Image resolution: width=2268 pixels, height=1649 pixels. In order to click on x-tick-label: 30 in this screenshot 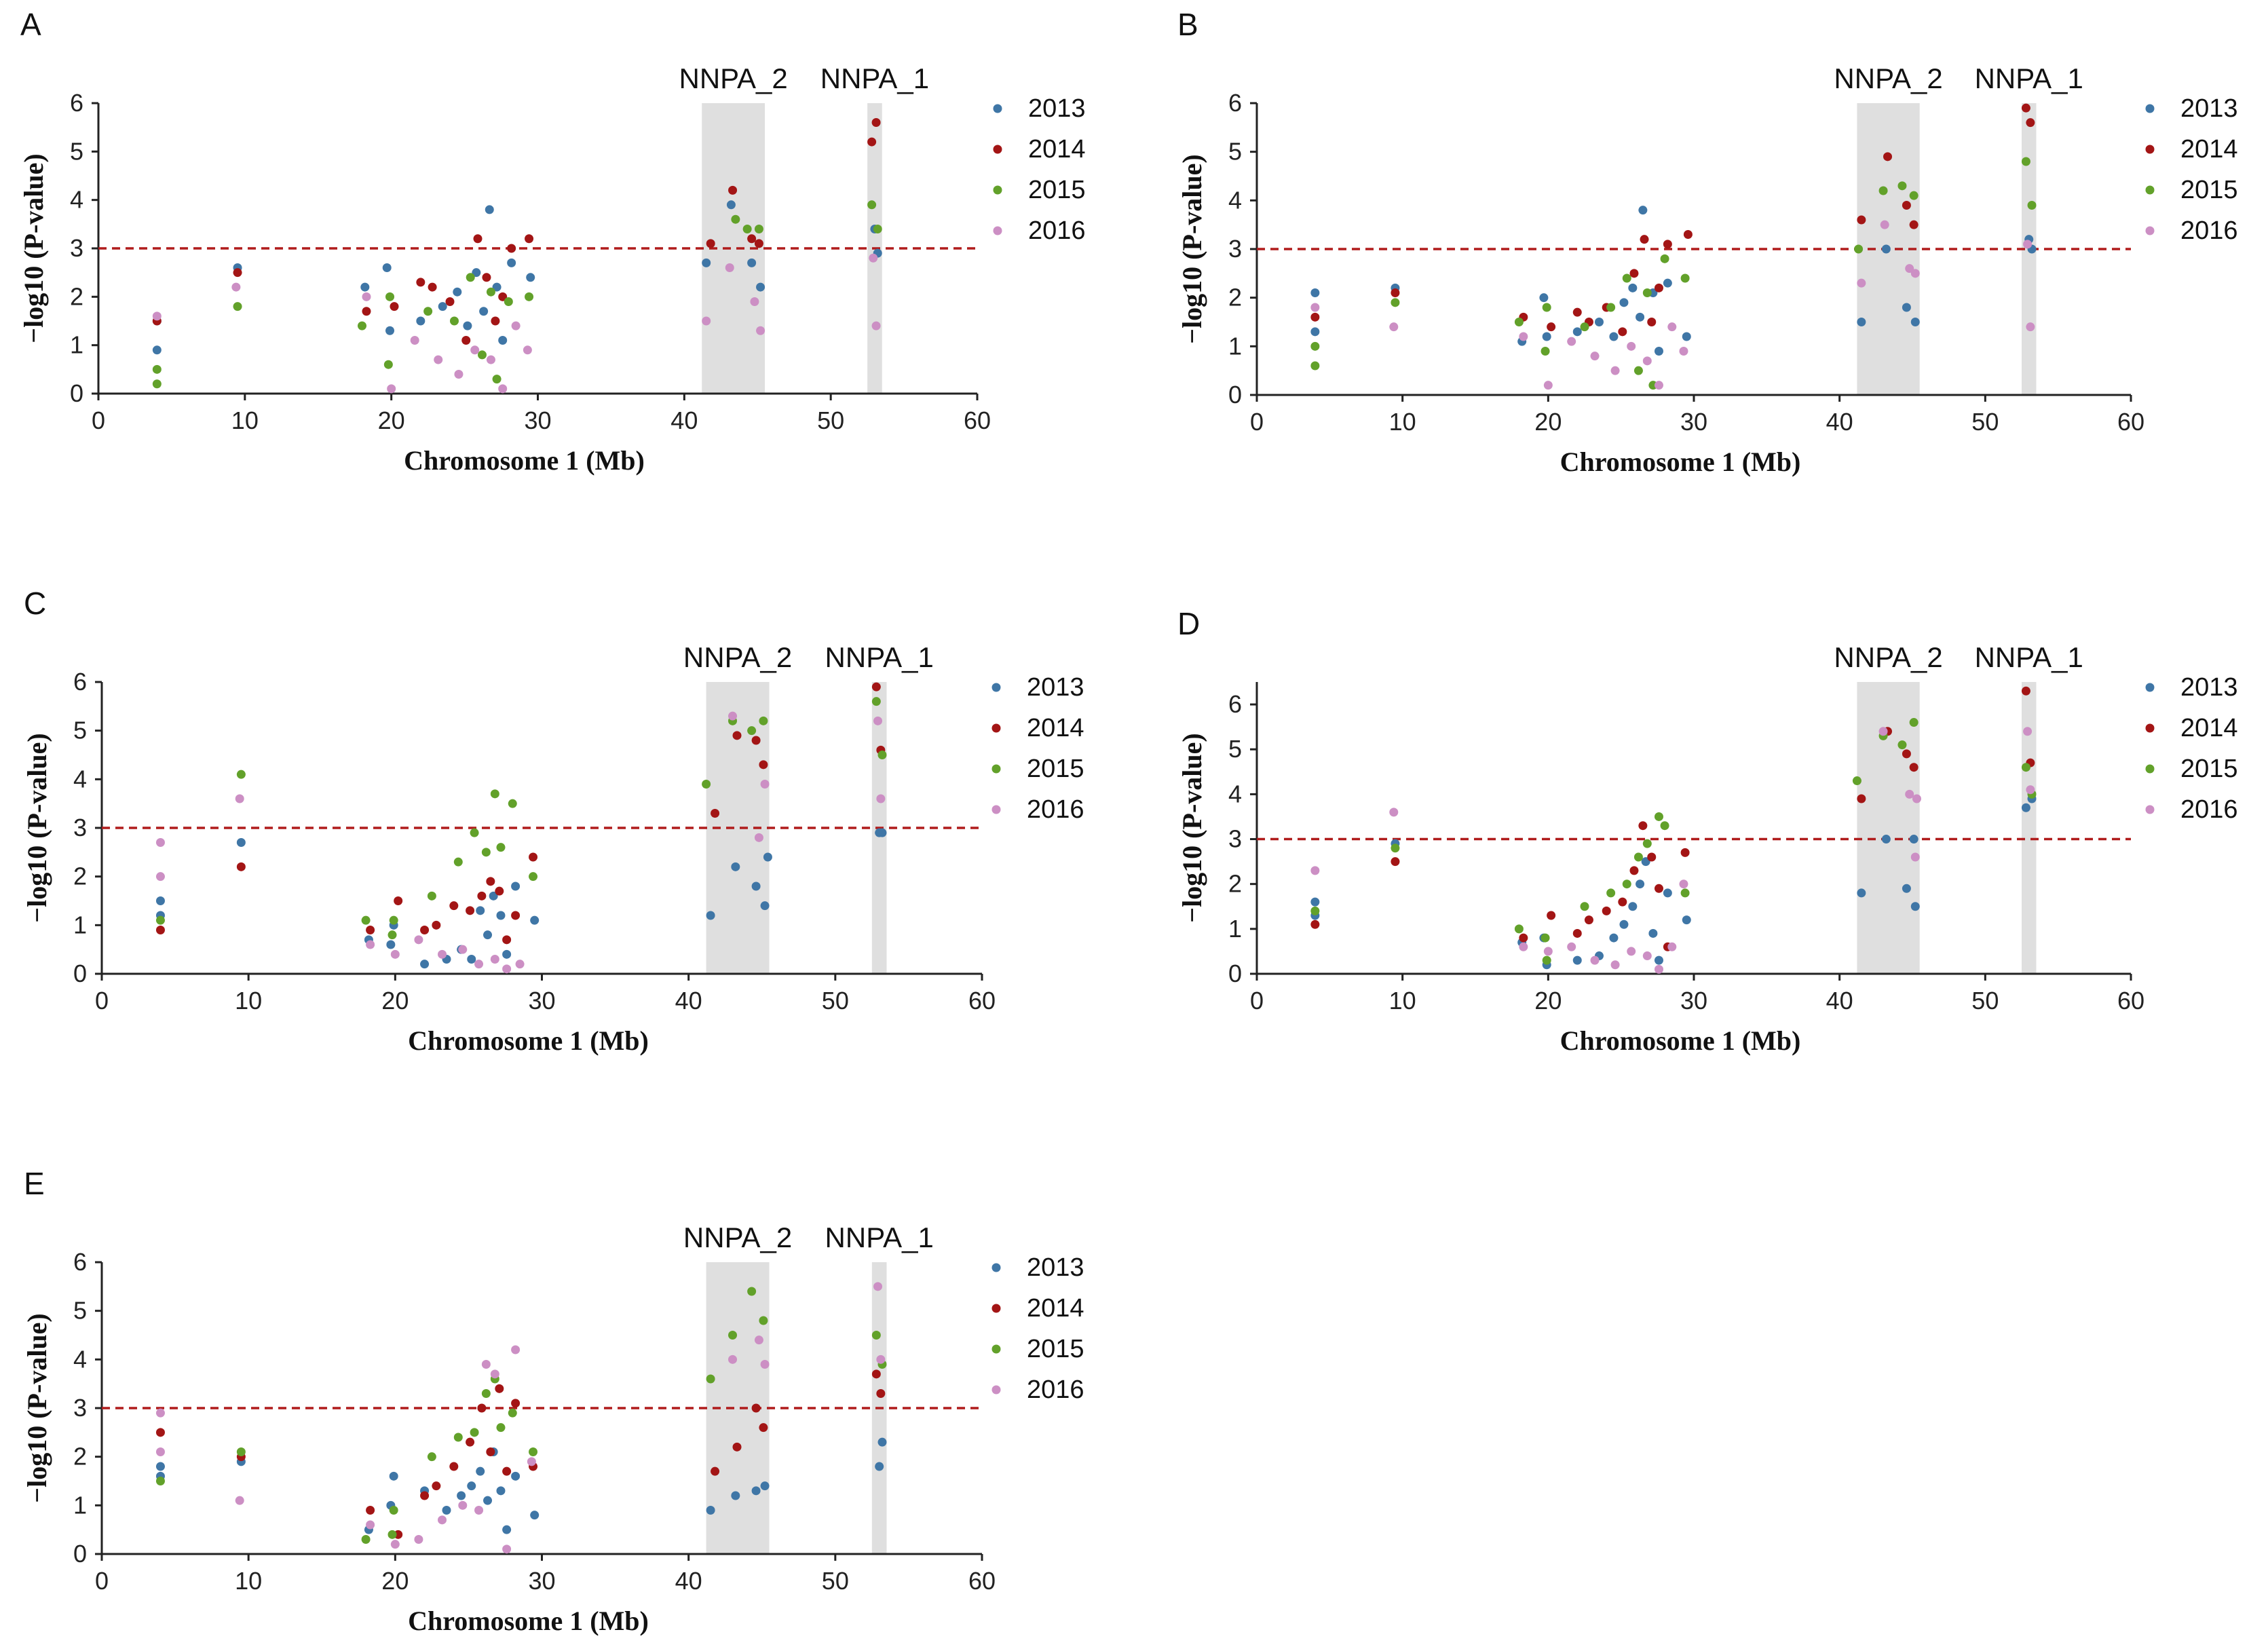, I will do `click(1693, 1001)`.